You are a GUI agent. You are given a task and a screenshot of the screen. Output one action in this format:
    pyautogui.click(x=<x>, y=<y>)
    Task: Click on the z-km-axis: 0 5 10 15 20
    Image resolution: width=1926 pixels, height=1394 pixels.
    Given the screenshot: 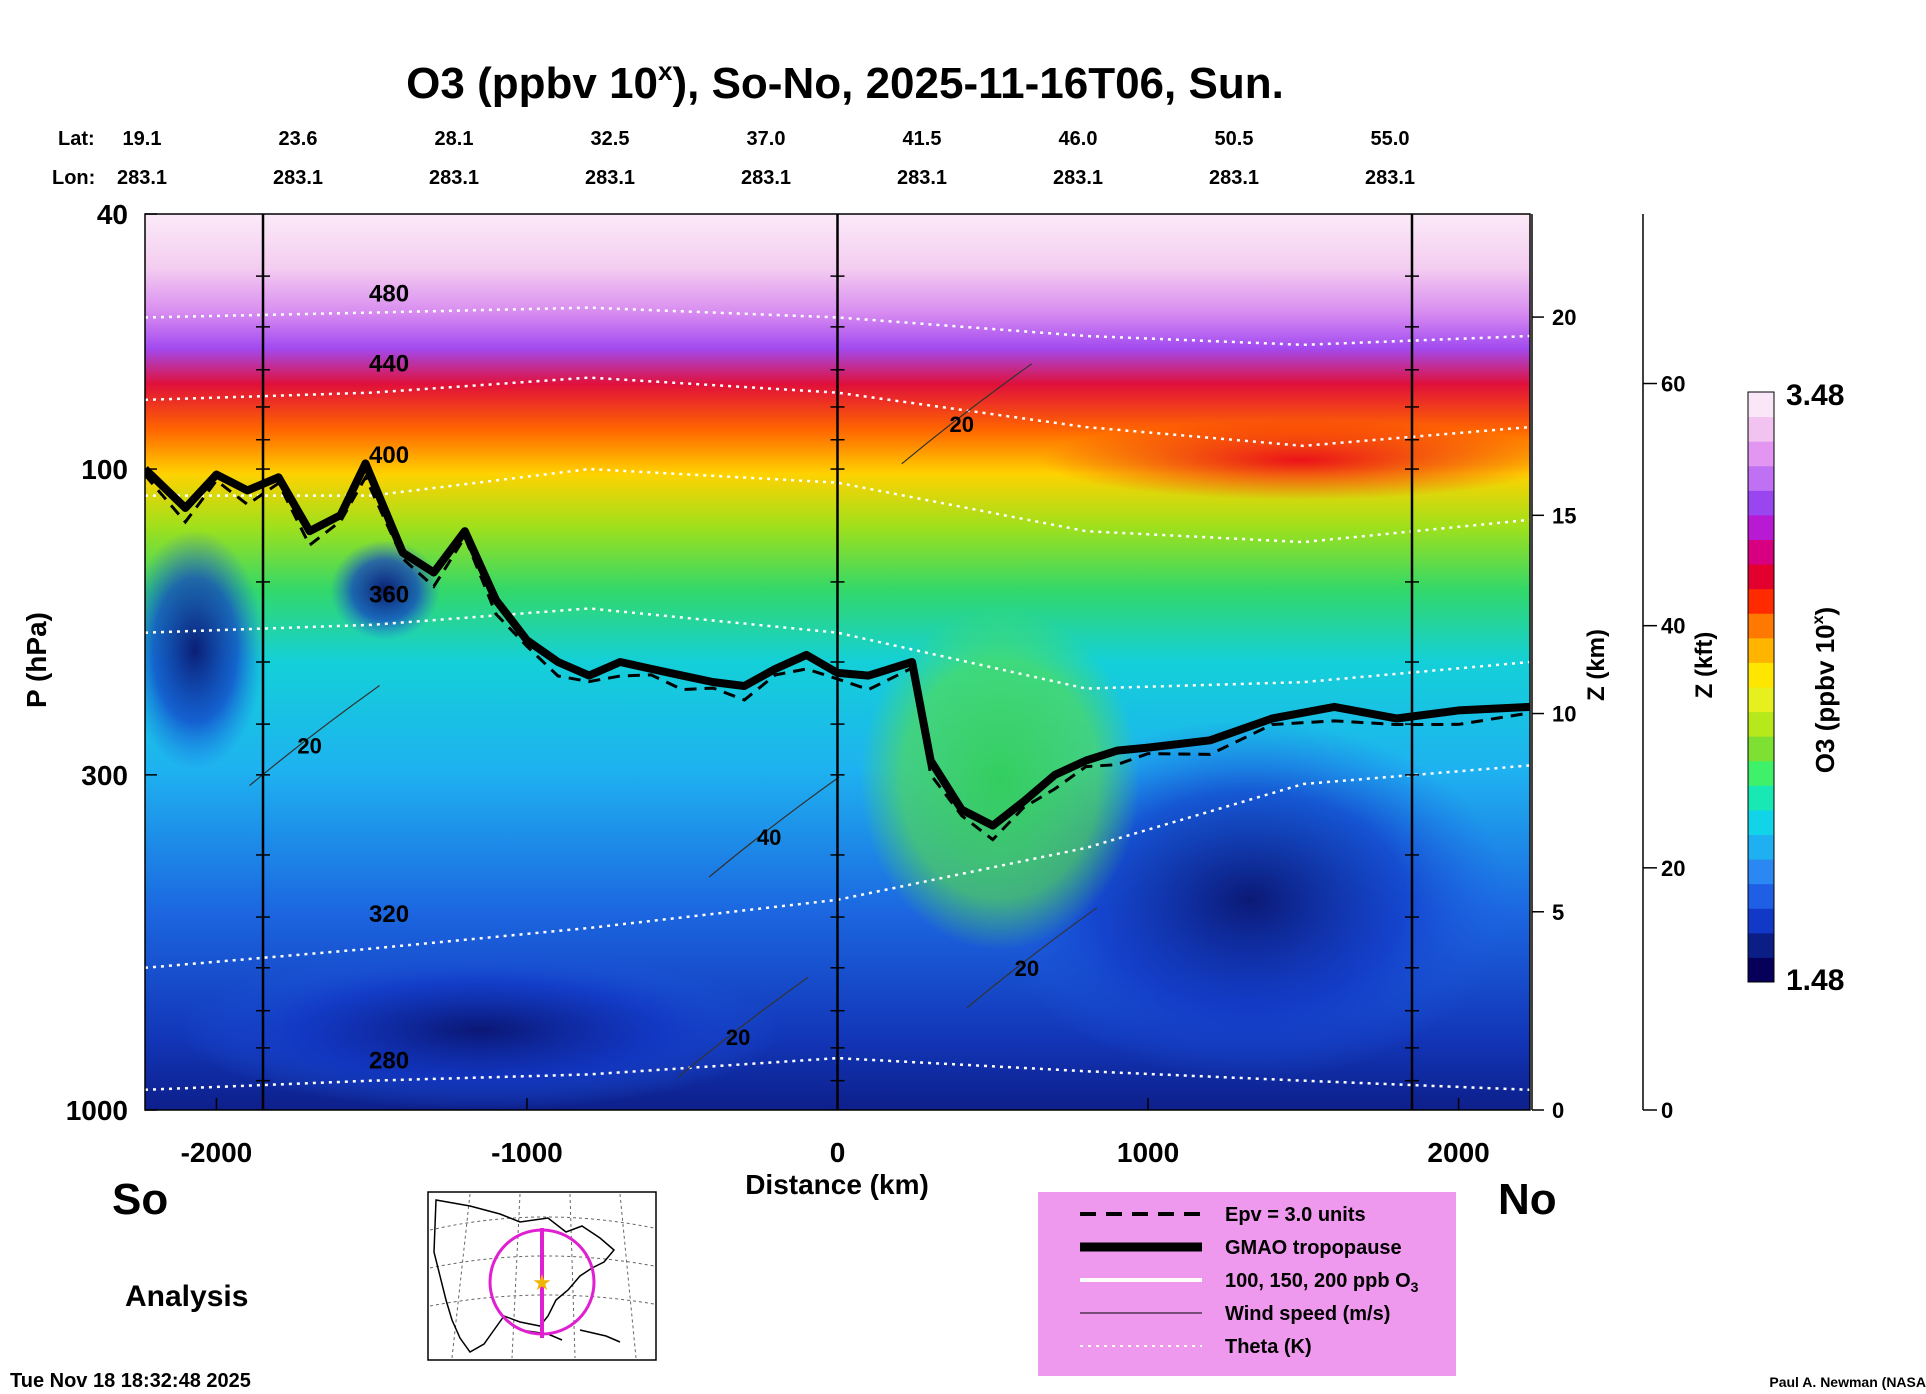 What is the action you would take?
    pyautogui.click(x=1553, y=668)
    